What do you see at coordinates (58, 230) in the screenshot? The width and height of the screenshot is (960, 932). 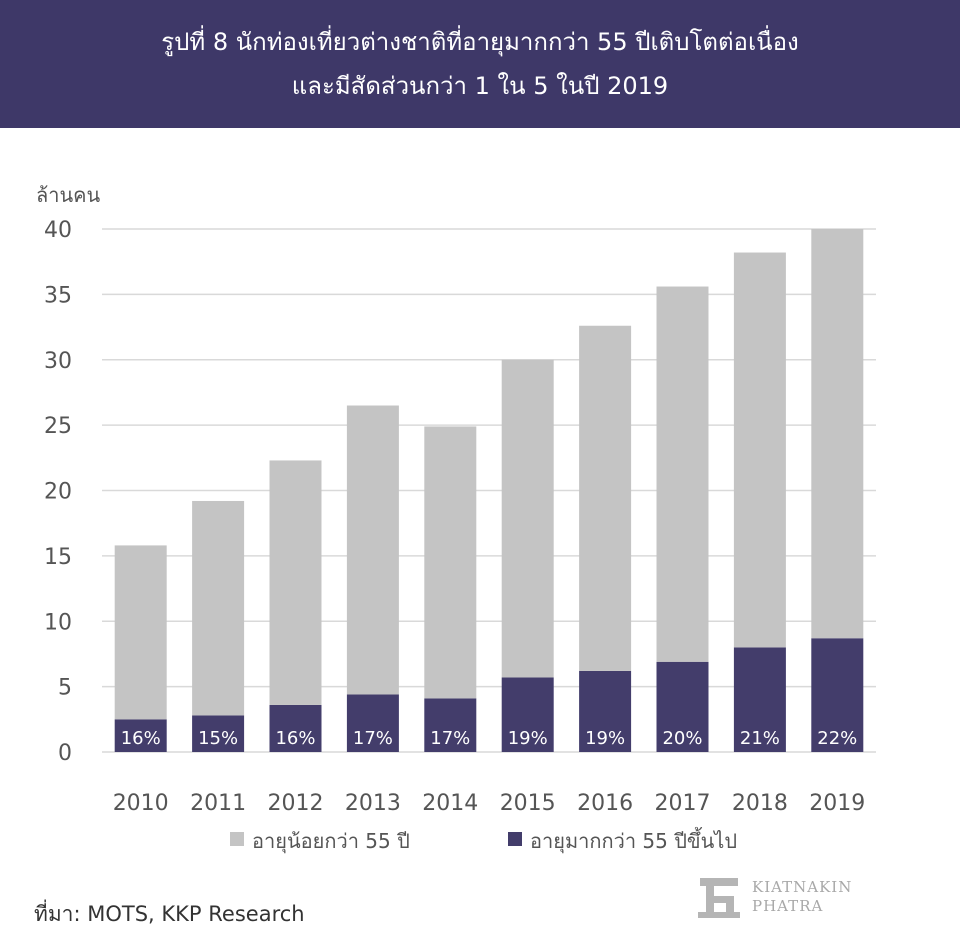 I see `y-tick-label: 40` at bounding box center [58, 230].